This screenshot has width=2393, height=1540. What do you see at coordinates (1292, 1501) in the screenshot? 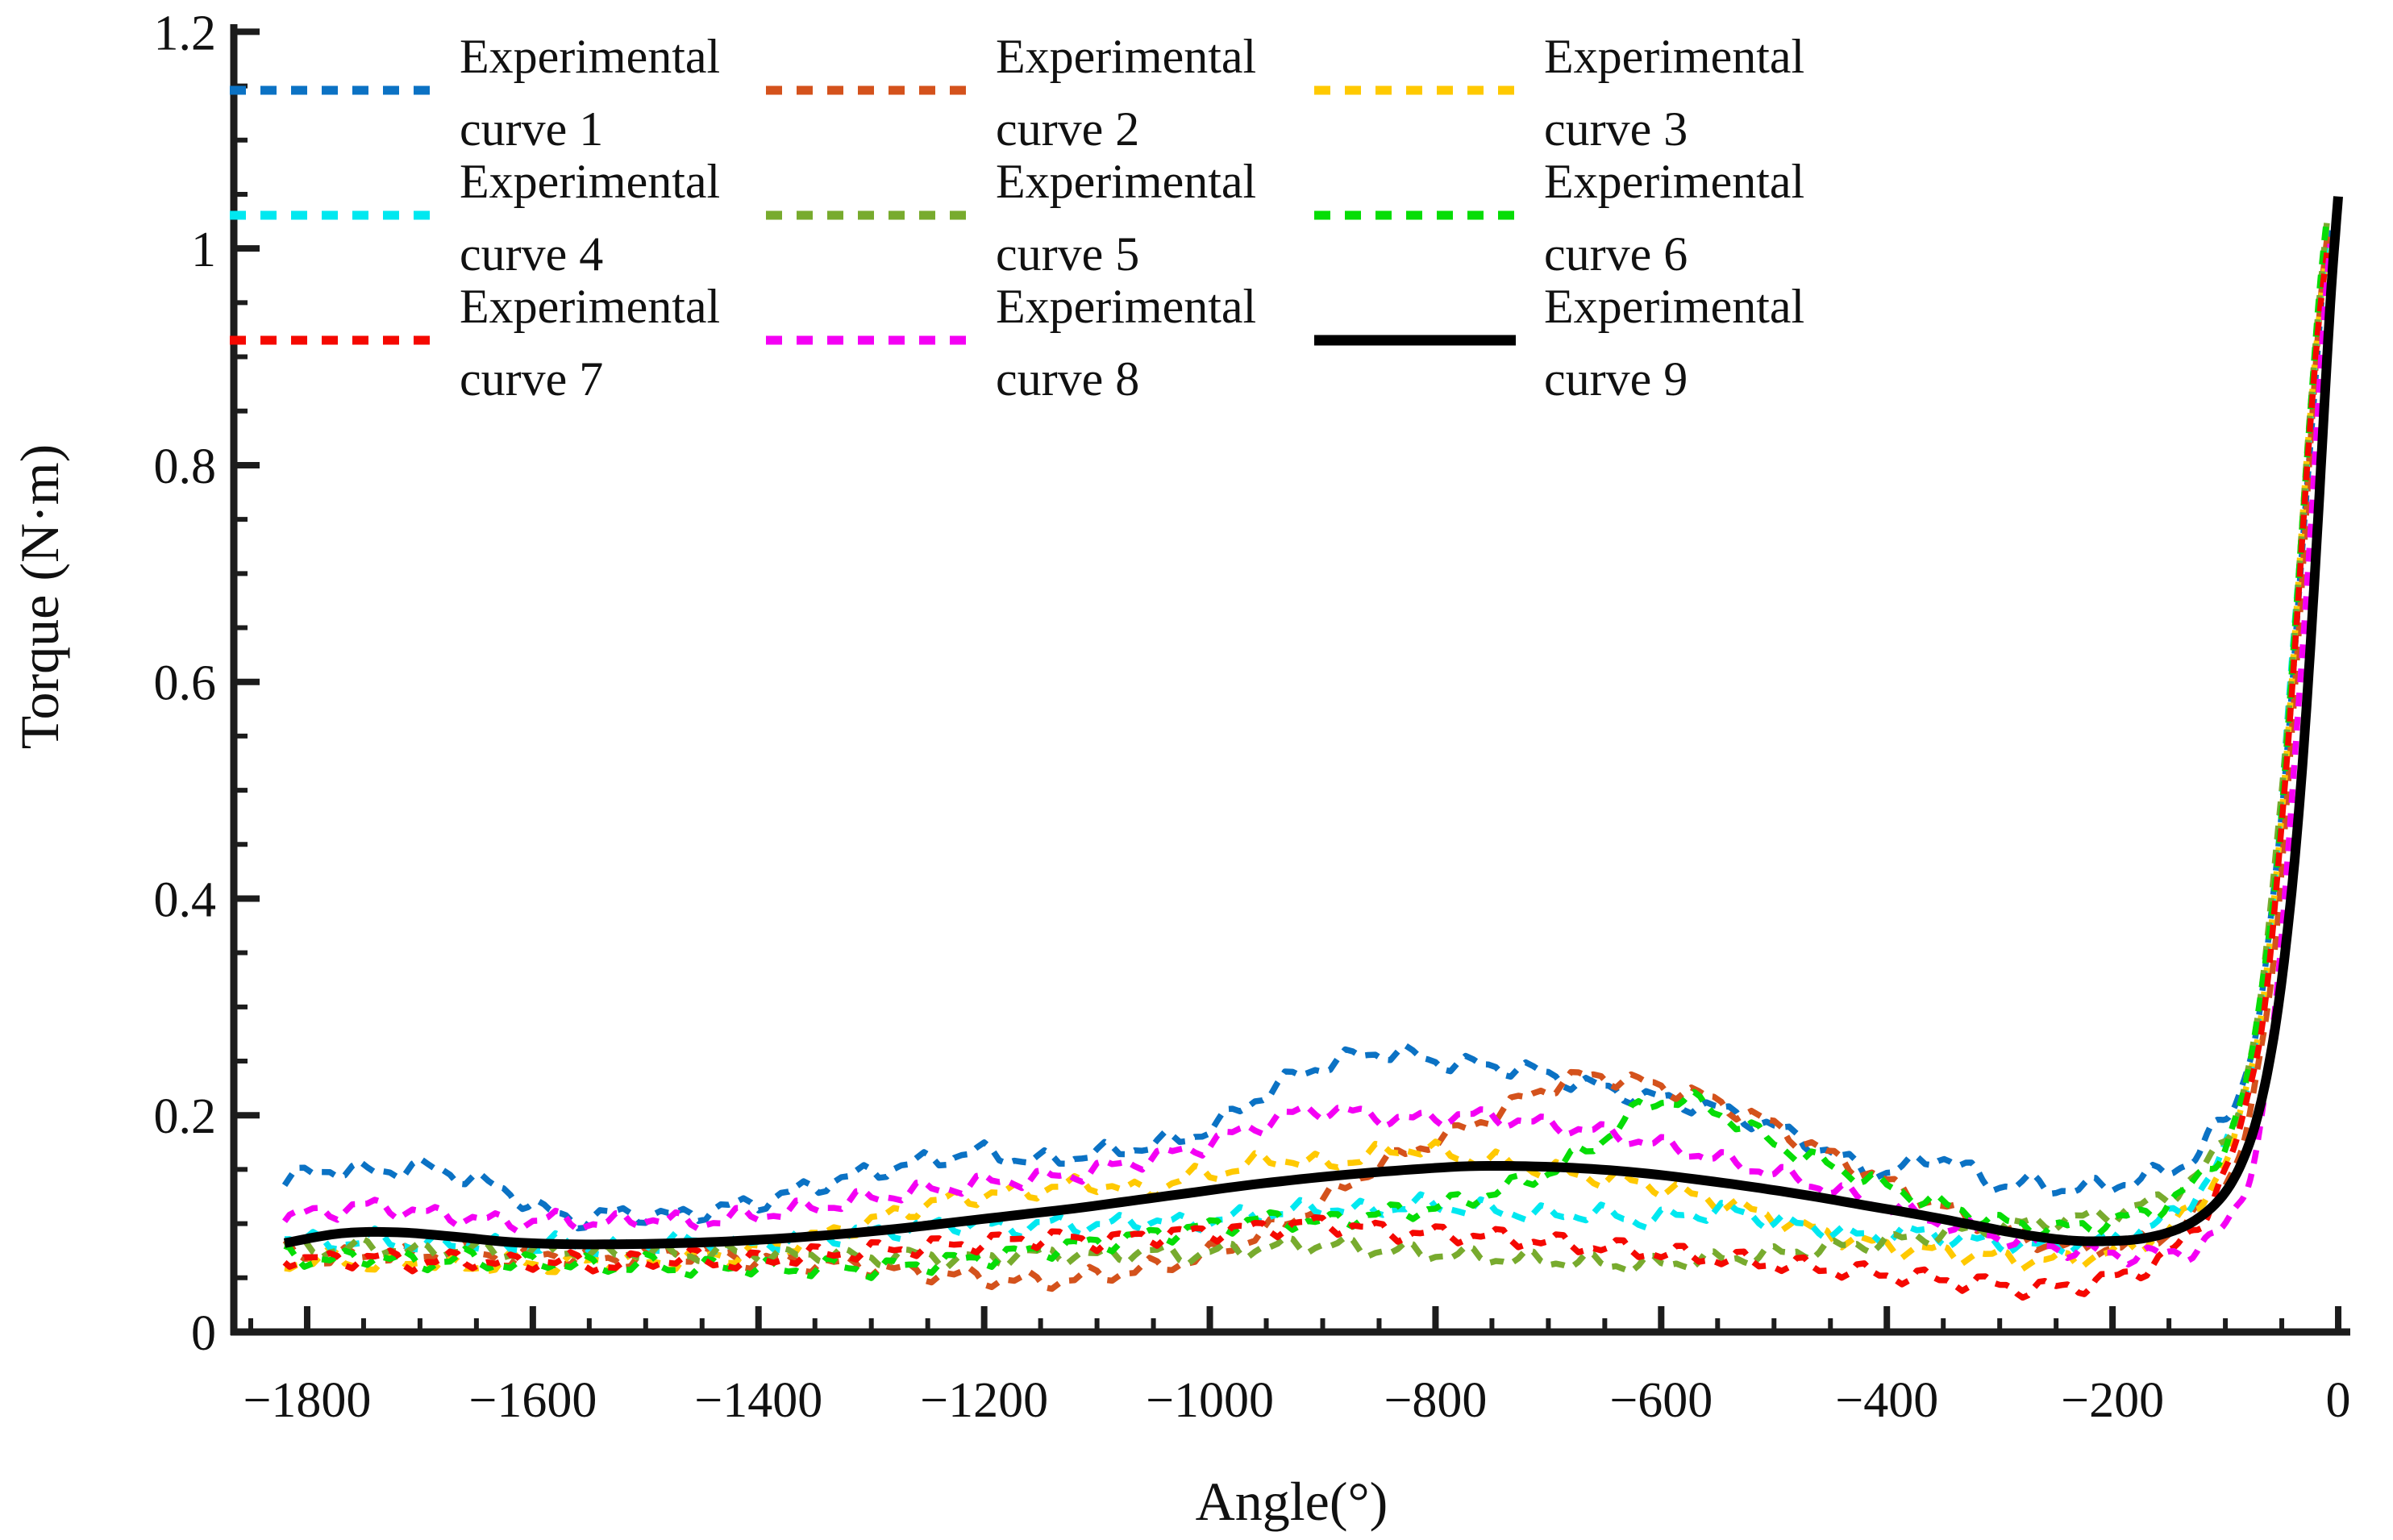
I see `x-axis-title: Angle(°)` at bounding box center [1292, 1501].